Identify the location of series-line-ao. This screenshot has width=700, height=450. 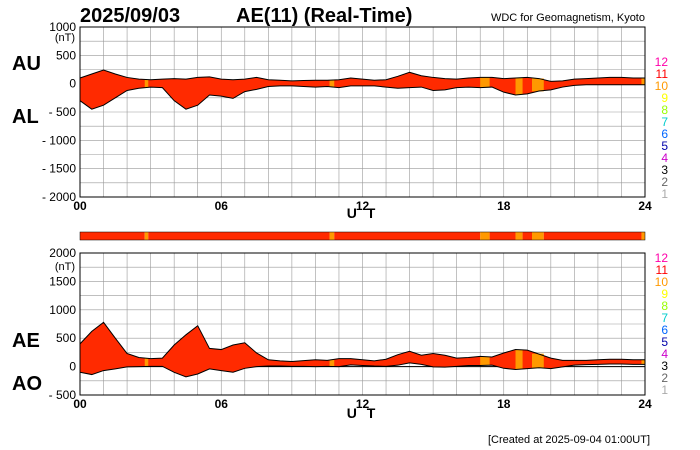
(362, 370).